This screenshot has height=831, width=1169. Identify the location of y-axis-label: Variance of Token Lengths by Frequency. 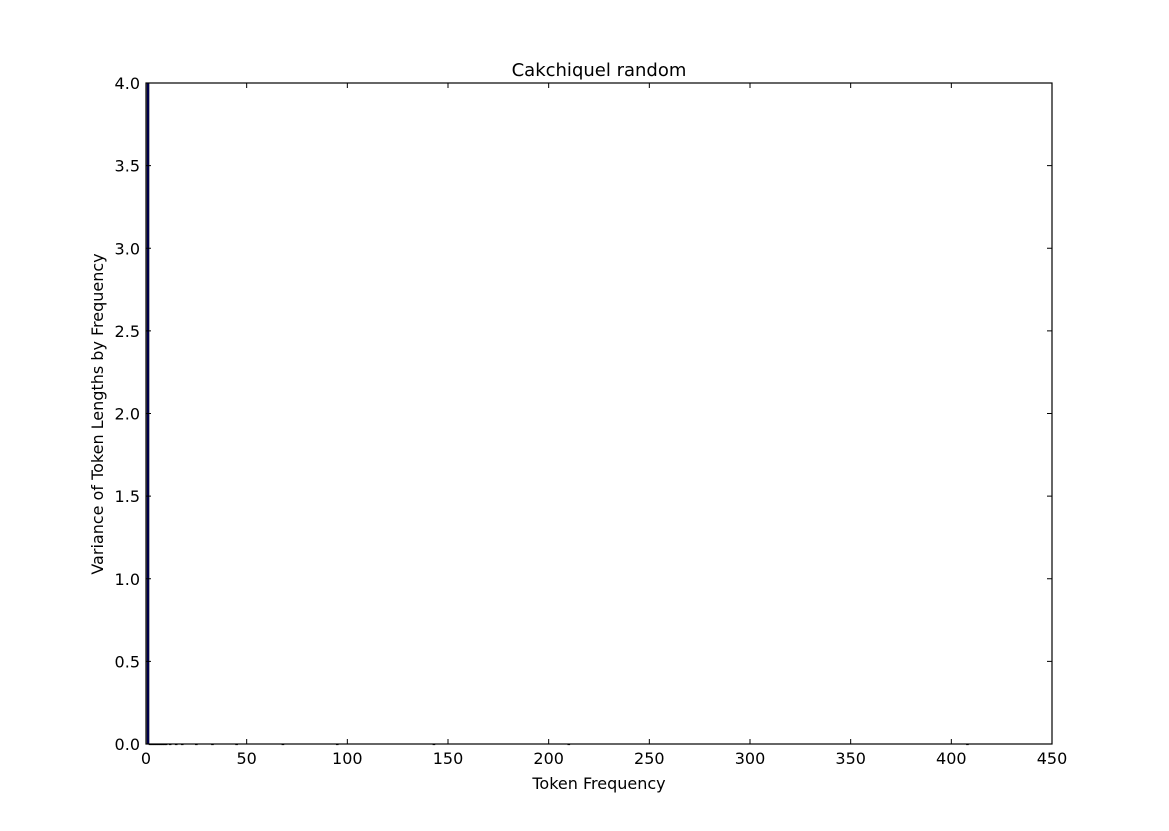
(97, 413).